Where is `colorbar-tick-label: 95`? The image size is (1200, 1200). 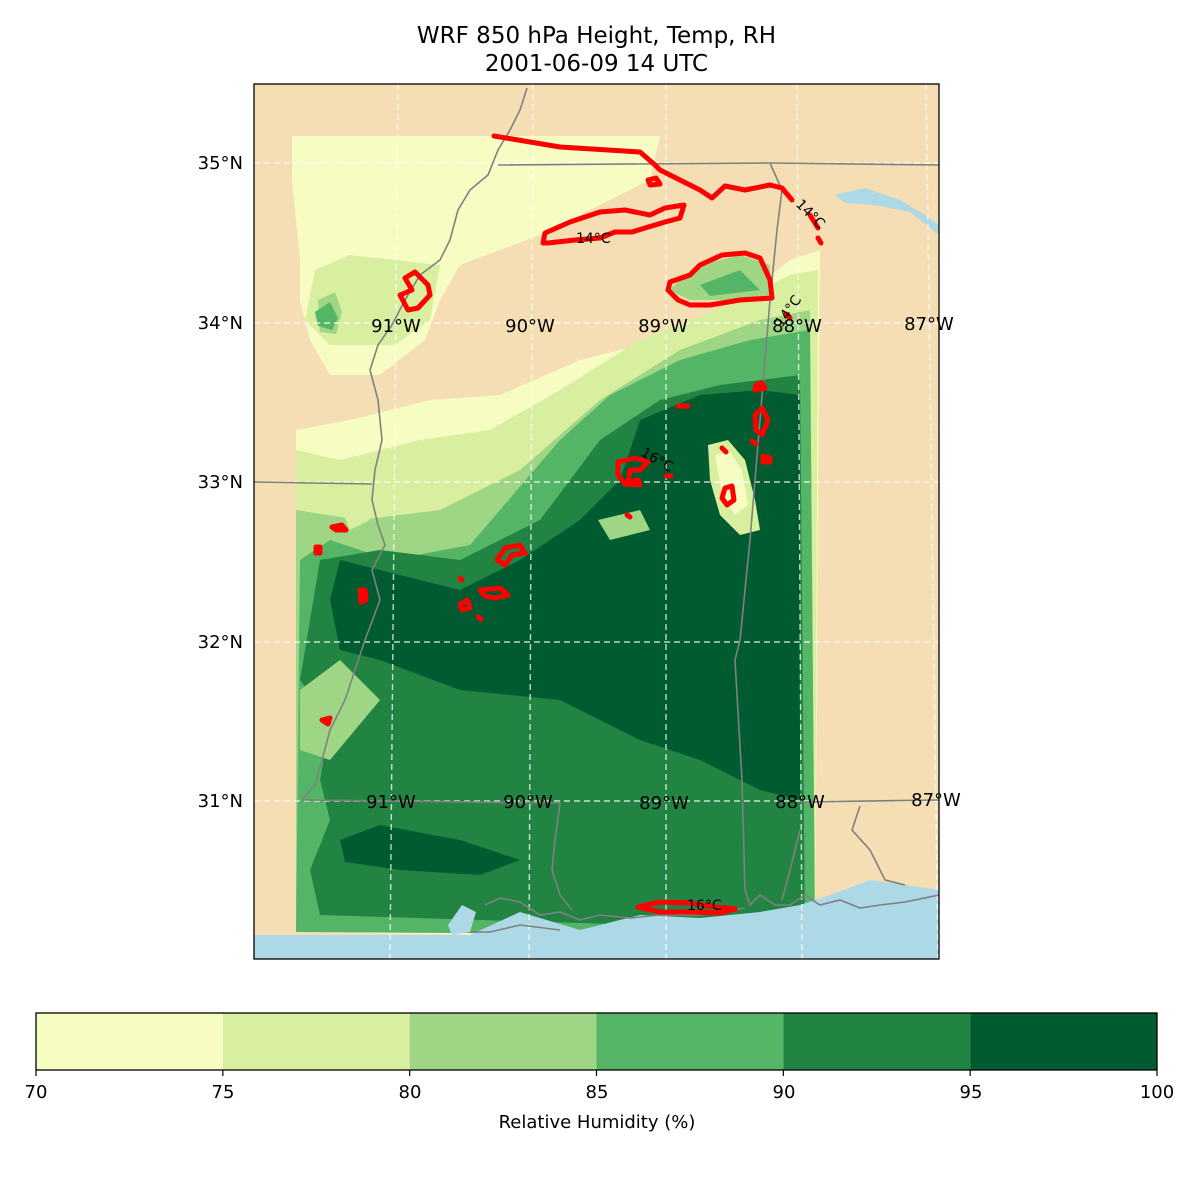 colorbar-tick-label: 95 is located at coordinates (971, 1092).